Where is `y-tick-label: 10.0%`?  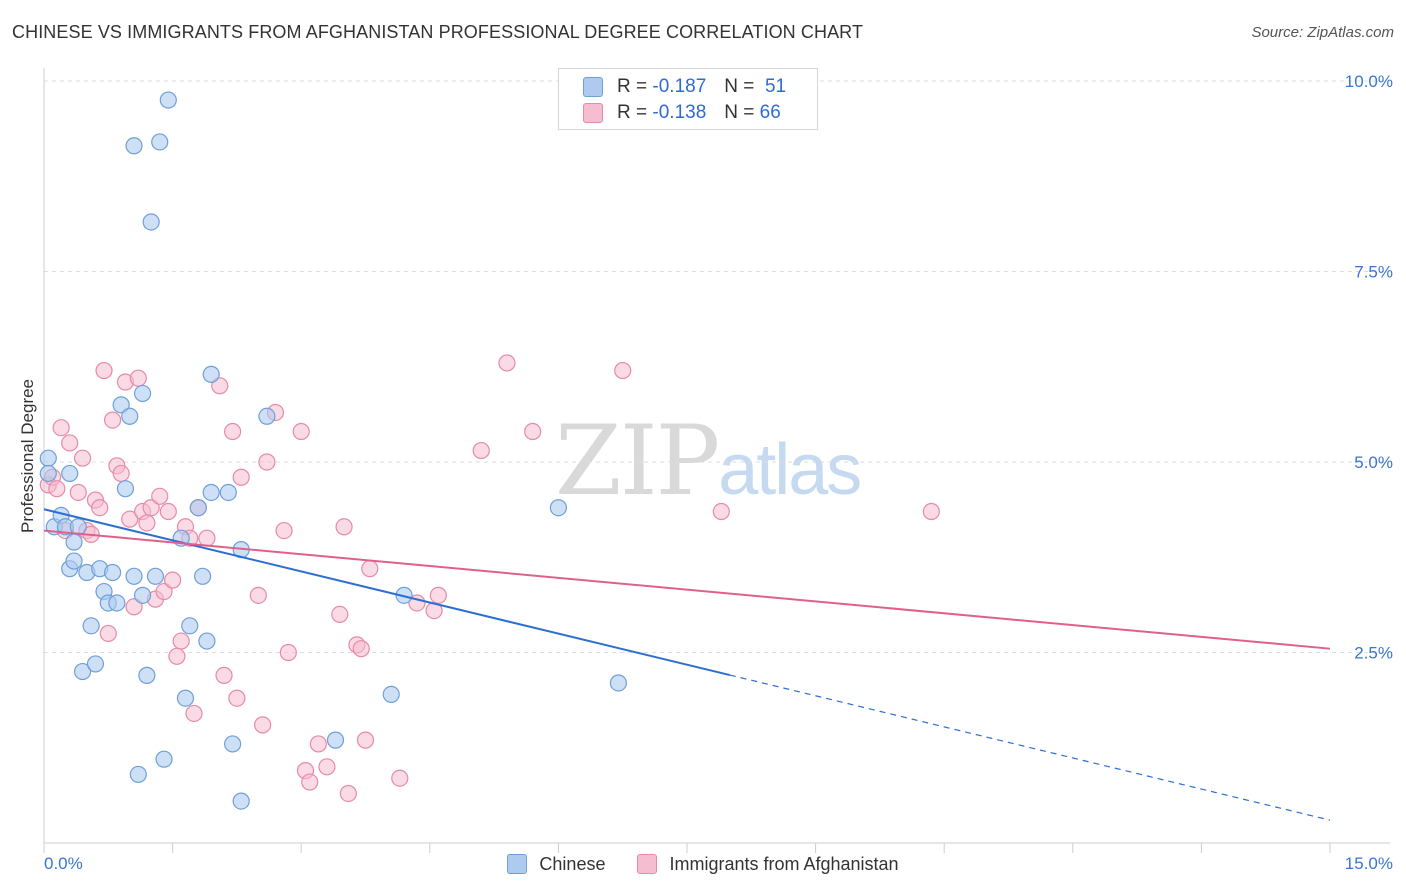 y-tick-label: 10.0% is located at coordinates (1369, 81).